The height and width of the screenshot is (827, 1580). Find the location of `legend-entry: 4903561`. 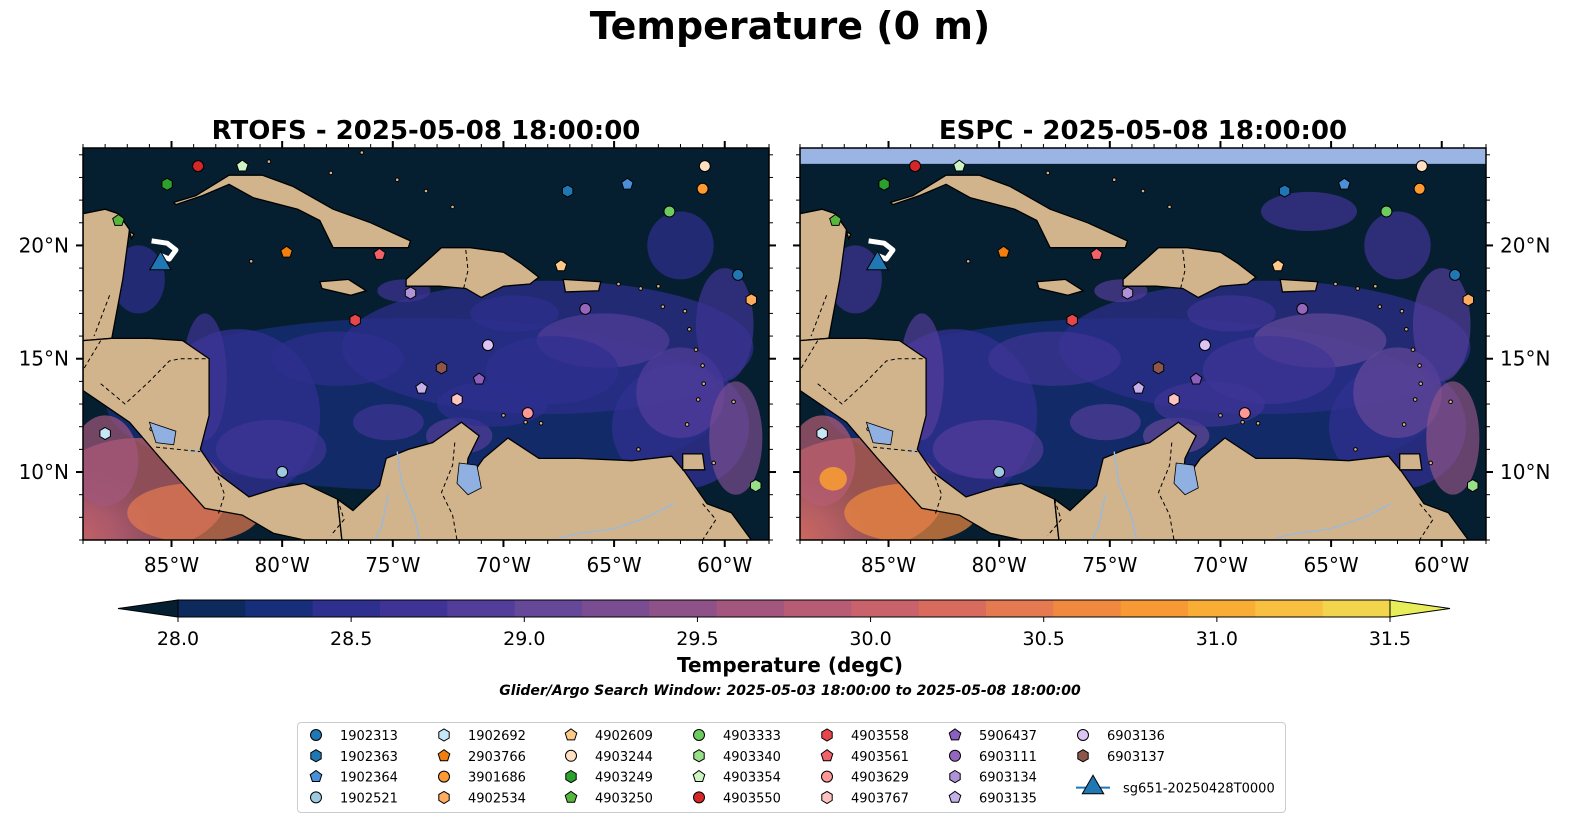

legend-entry: 4903561 is located at coordinates (864, 757).